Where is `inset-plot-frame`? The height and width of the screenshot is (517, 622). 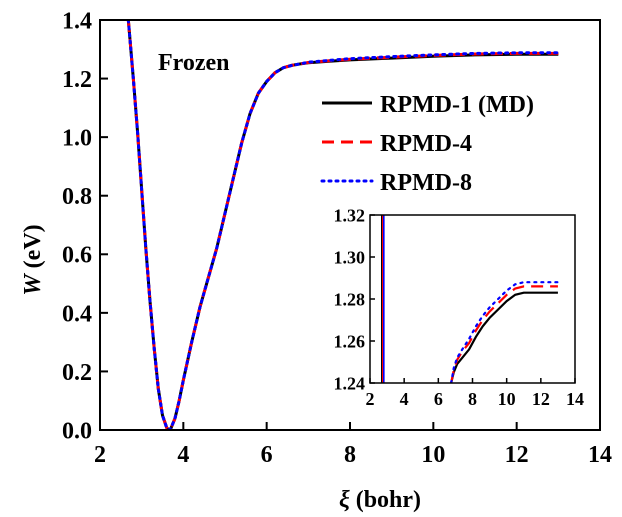 inset-plot-frame is located at coordinates (472, 299).